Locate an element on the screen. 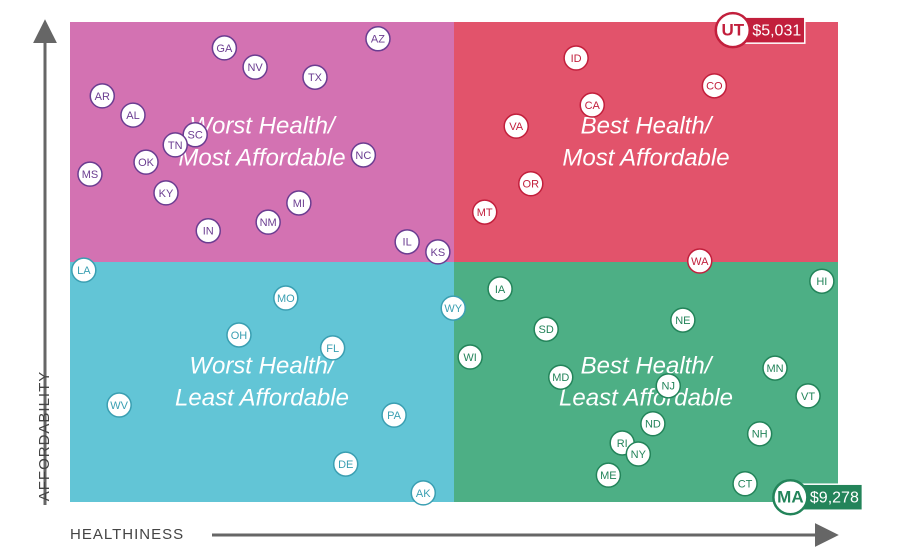 This screenshot has width=900, height=554. state-point: AR is located at coordinates (102, 96).